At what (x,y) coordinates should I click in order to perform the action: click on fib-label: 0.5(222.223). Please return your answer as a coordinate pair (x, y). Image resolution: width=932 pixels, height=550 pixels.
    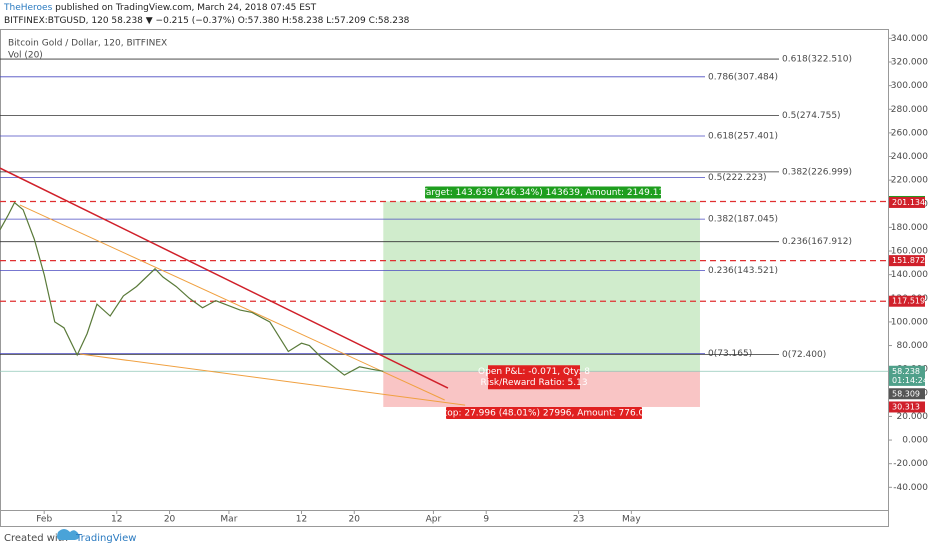
    Looking at the image, I should click on (737, 178).